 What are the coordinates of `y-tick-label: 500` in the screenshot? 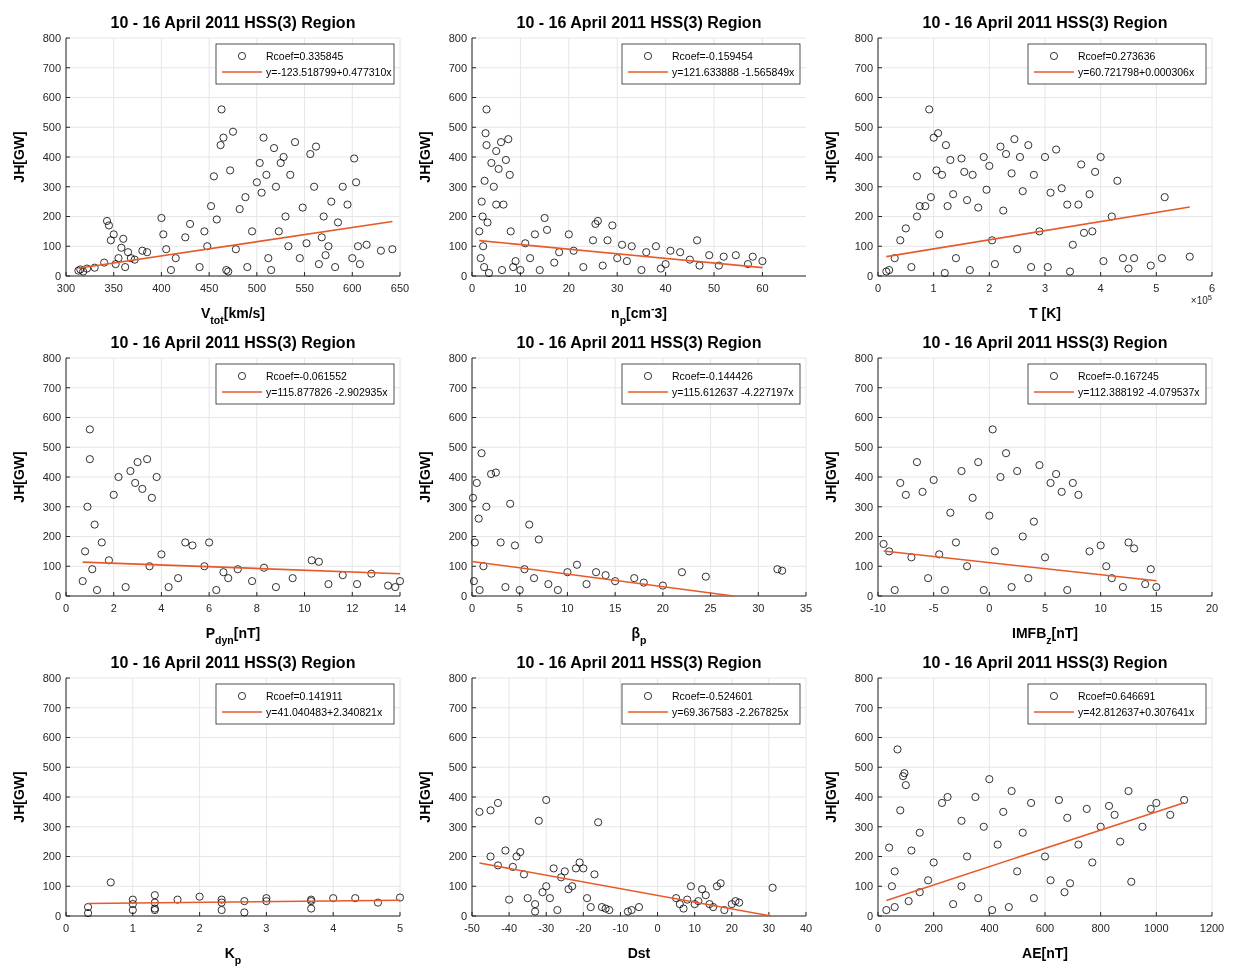 It's located at (457, 767).